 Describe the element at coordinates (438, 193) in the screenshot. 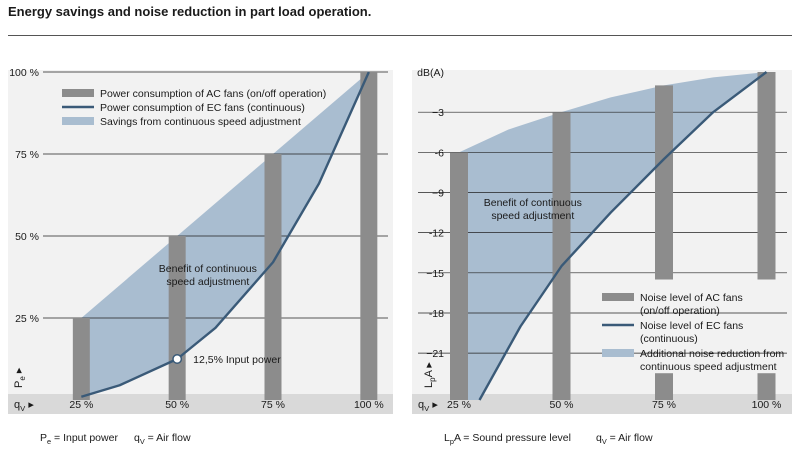

I see `y-tick-label: −9` at that location.